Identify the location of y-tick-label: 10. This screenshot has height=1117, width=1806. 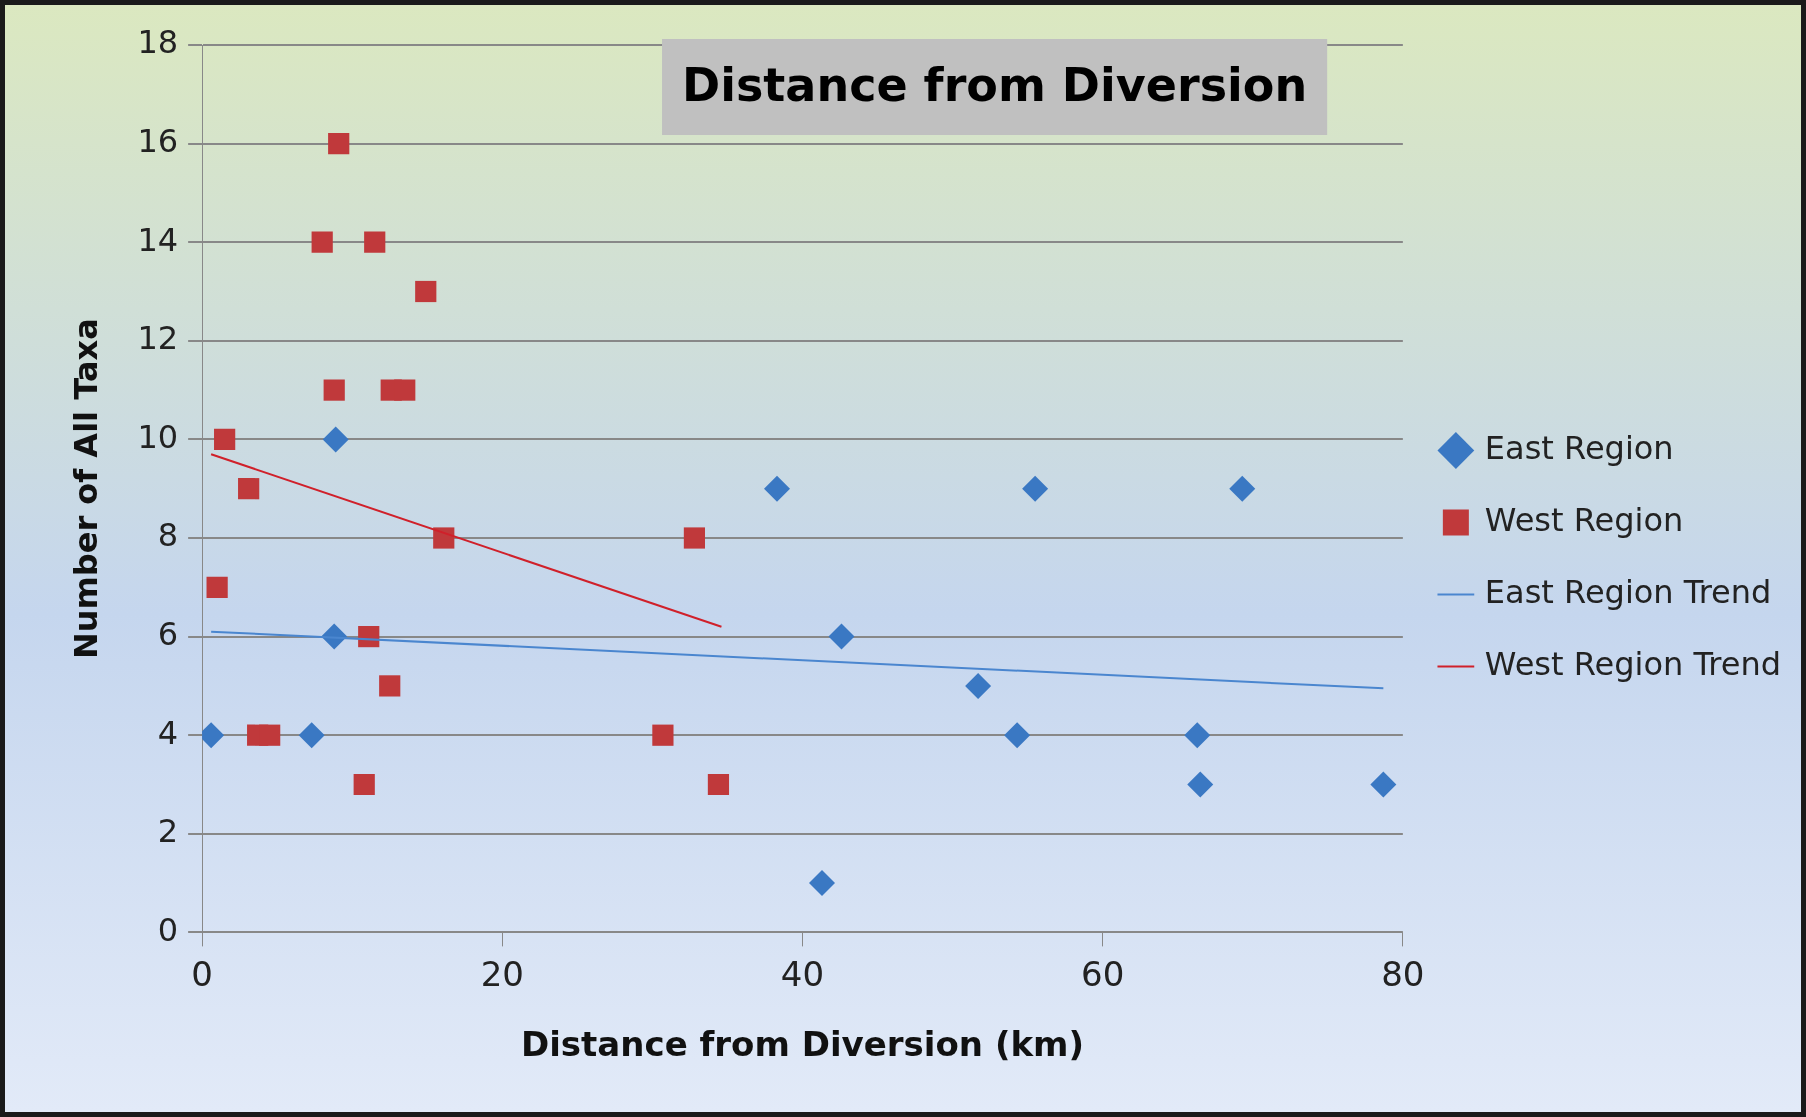
(158, 436).